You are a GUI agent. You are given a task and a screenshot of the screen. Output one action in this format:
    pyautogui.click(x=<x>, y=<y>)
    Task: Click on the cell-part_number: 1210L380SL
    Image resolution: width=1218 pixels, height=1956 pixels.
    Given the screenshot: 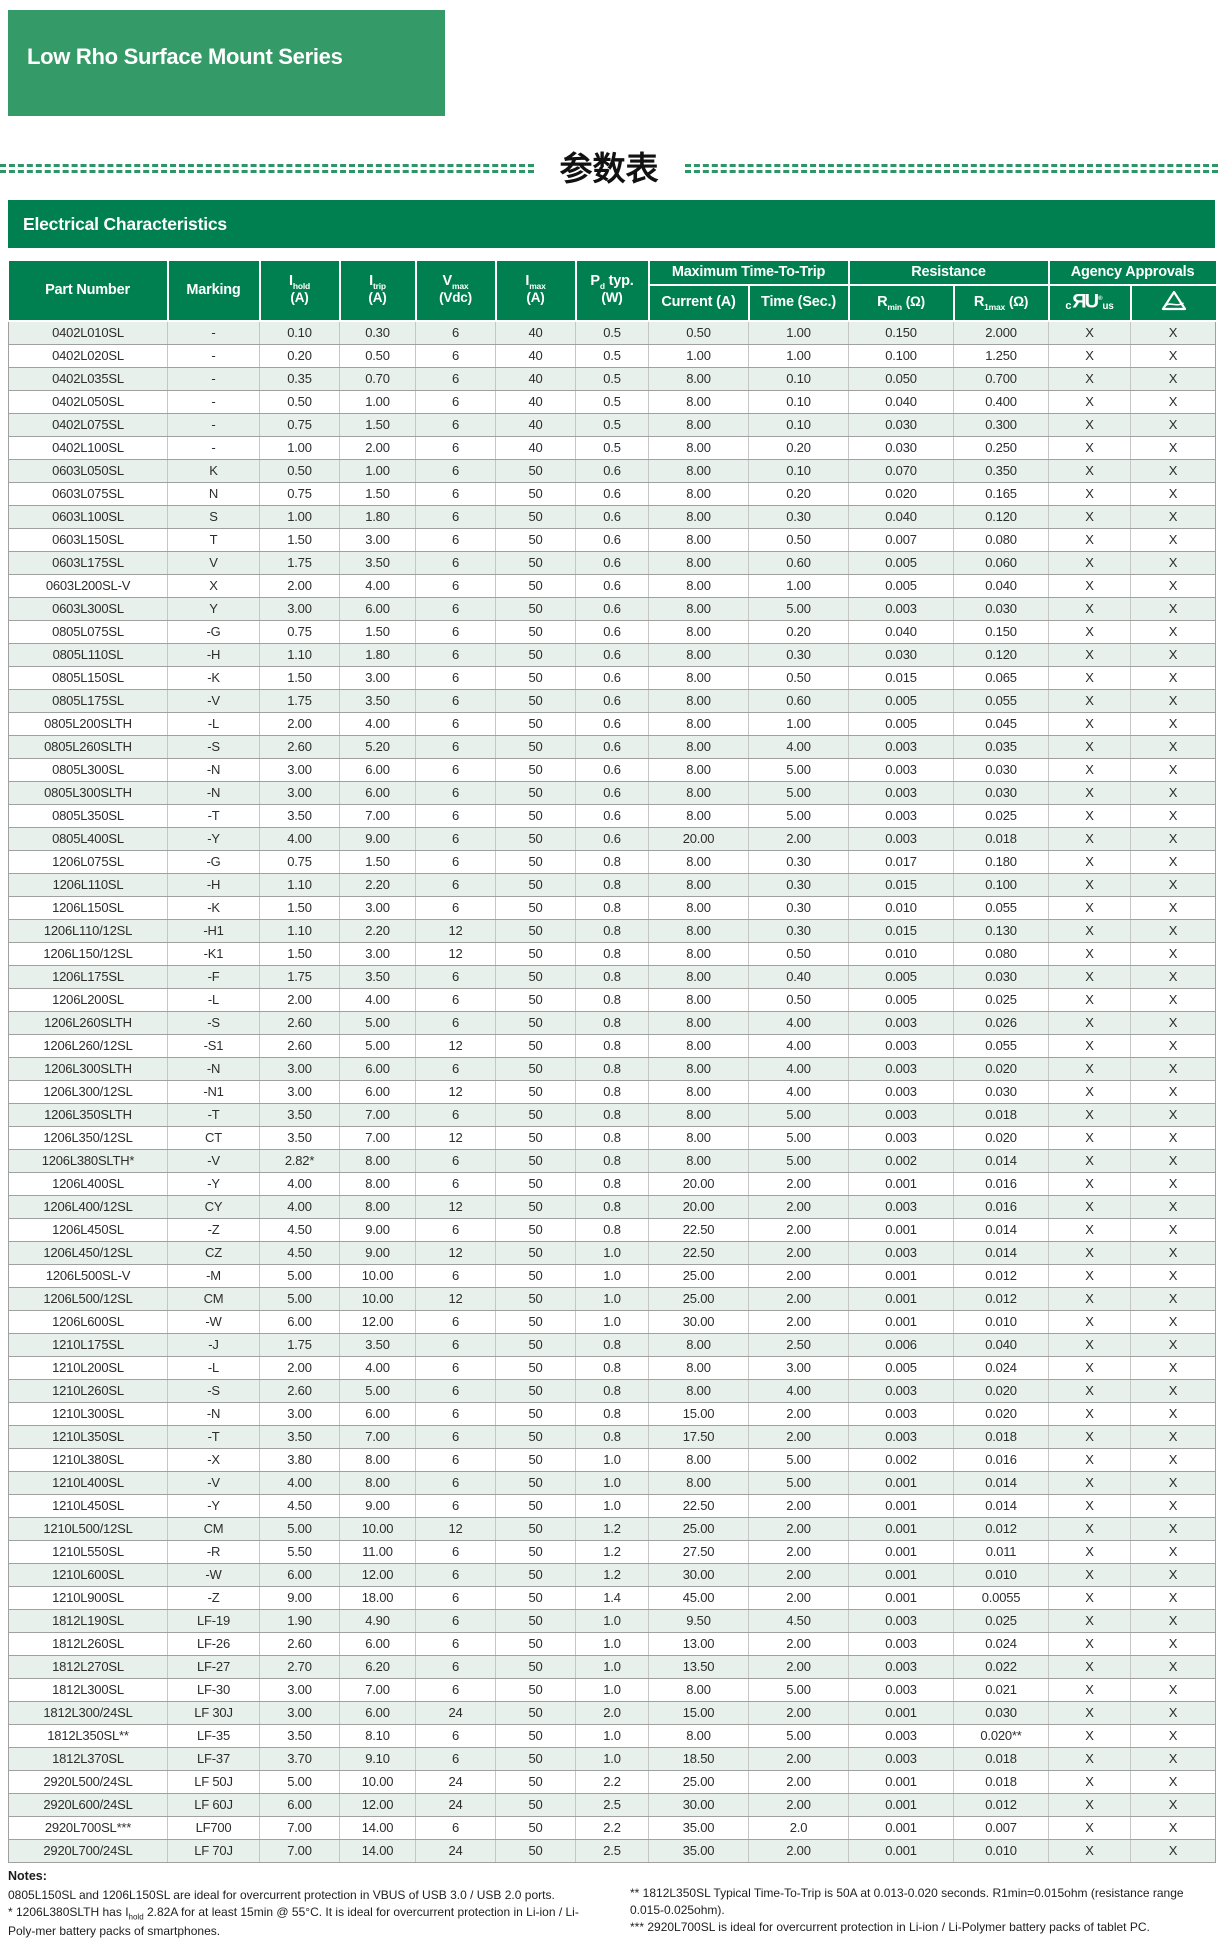 What is the action you would take?
    pyautogui.click(x=88, y=1460)
    